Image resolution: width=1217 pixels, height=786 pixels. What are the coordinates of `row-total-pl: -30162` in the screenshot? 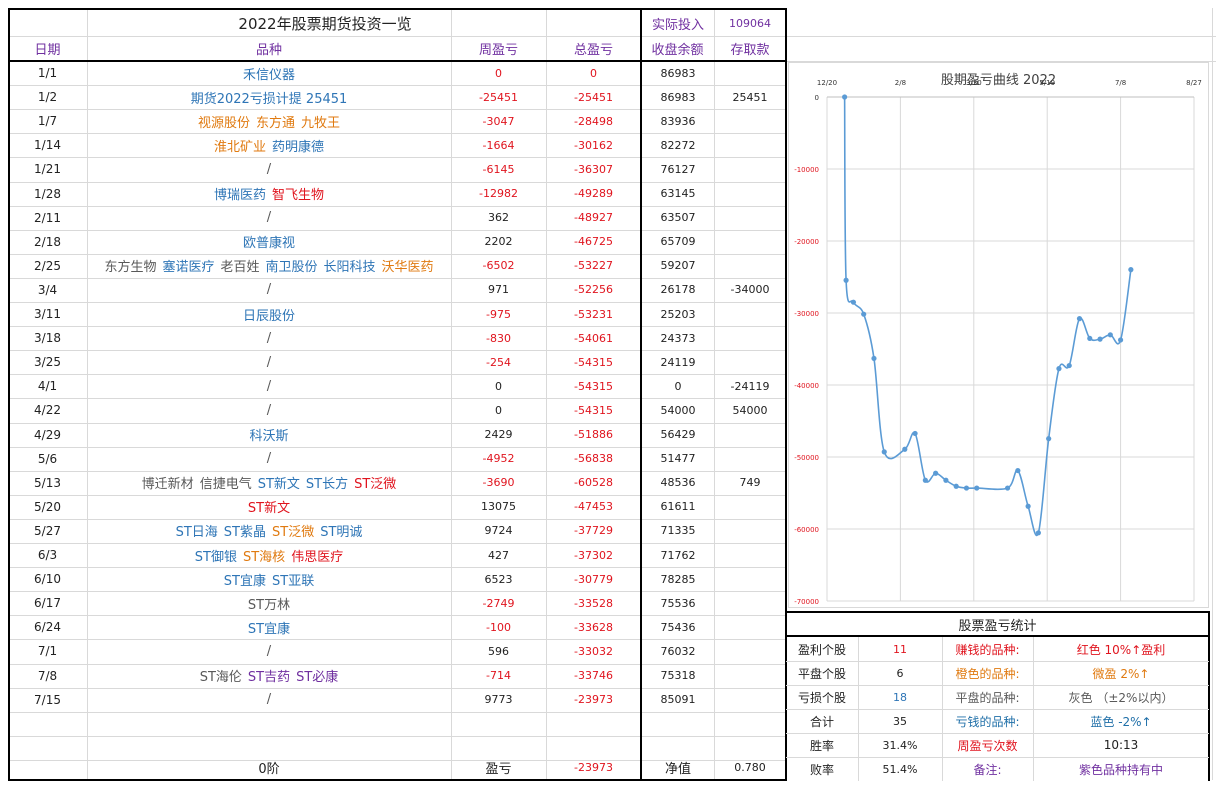 It's located at (593, 145).